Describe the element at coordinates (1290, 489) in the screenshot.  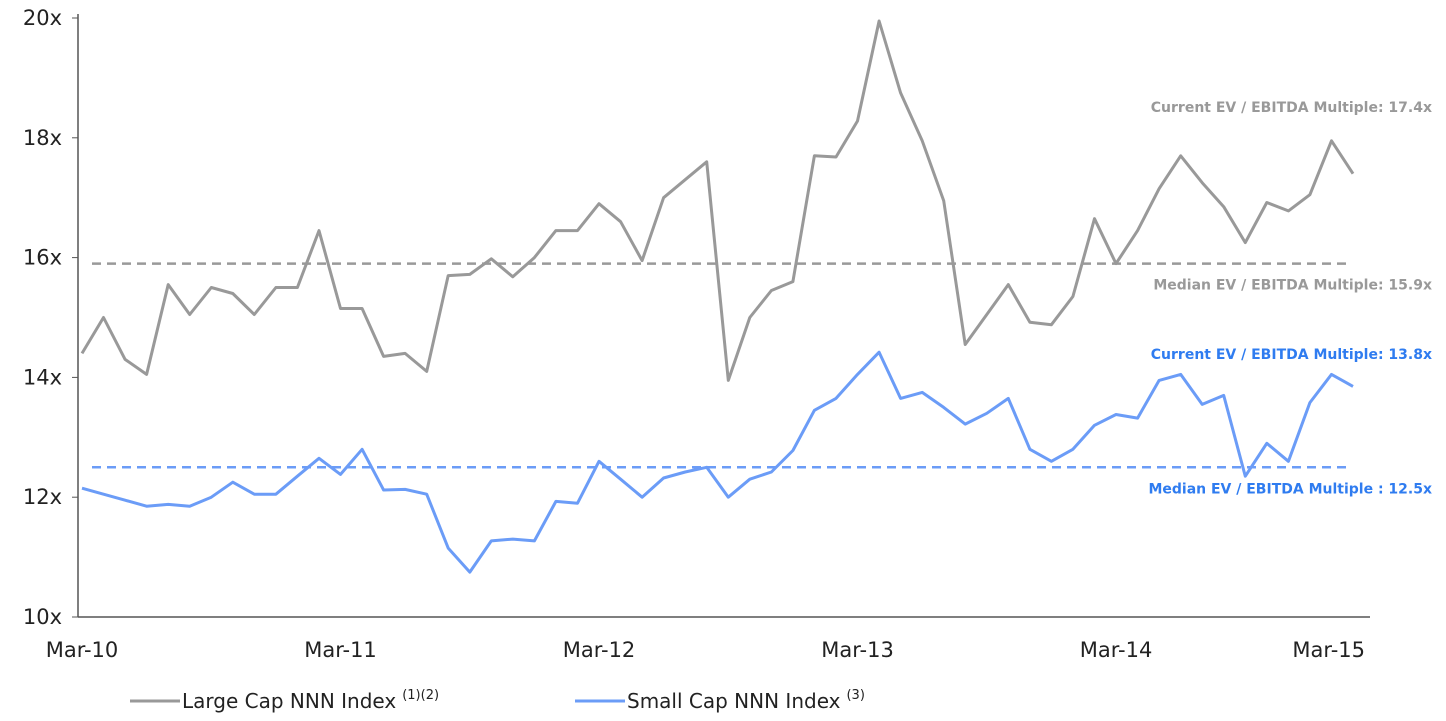
I see `median-label: Median EV / EBITDA Multiple : 12.5x` at that location.